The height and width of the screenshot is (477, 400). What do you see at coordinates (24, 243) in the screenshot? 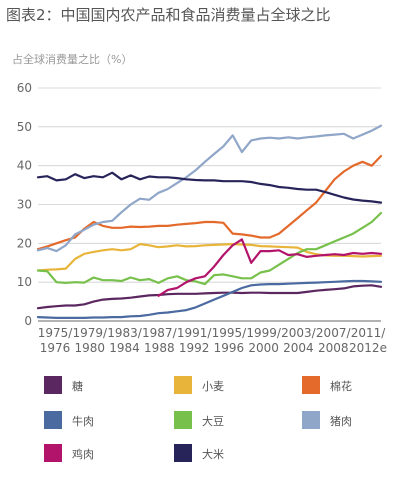
I see `y-tick-label: 20` at bounding box center [24, 243].